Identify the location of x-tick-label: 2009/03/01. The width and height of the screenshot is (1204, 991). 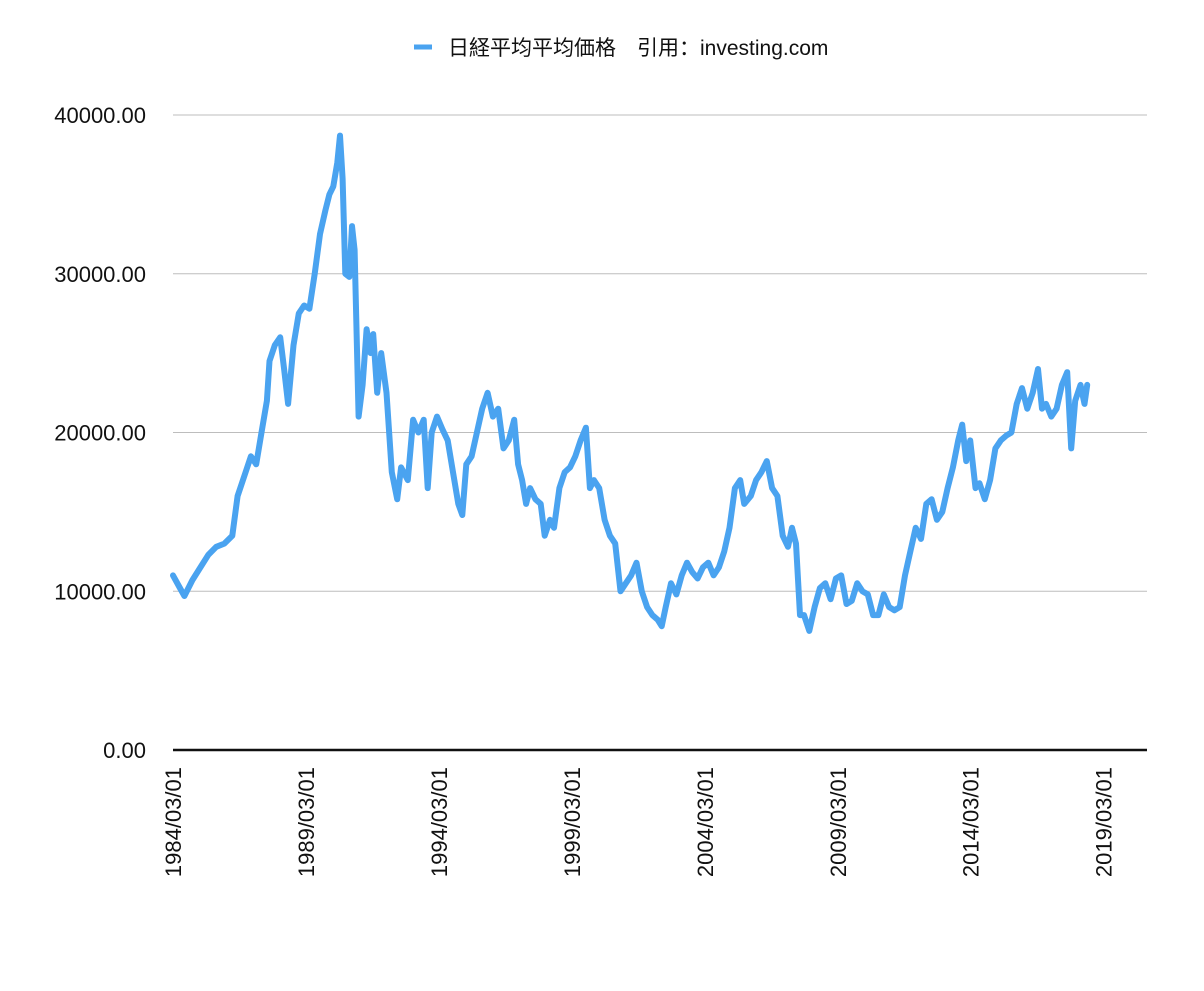
(838, 822).